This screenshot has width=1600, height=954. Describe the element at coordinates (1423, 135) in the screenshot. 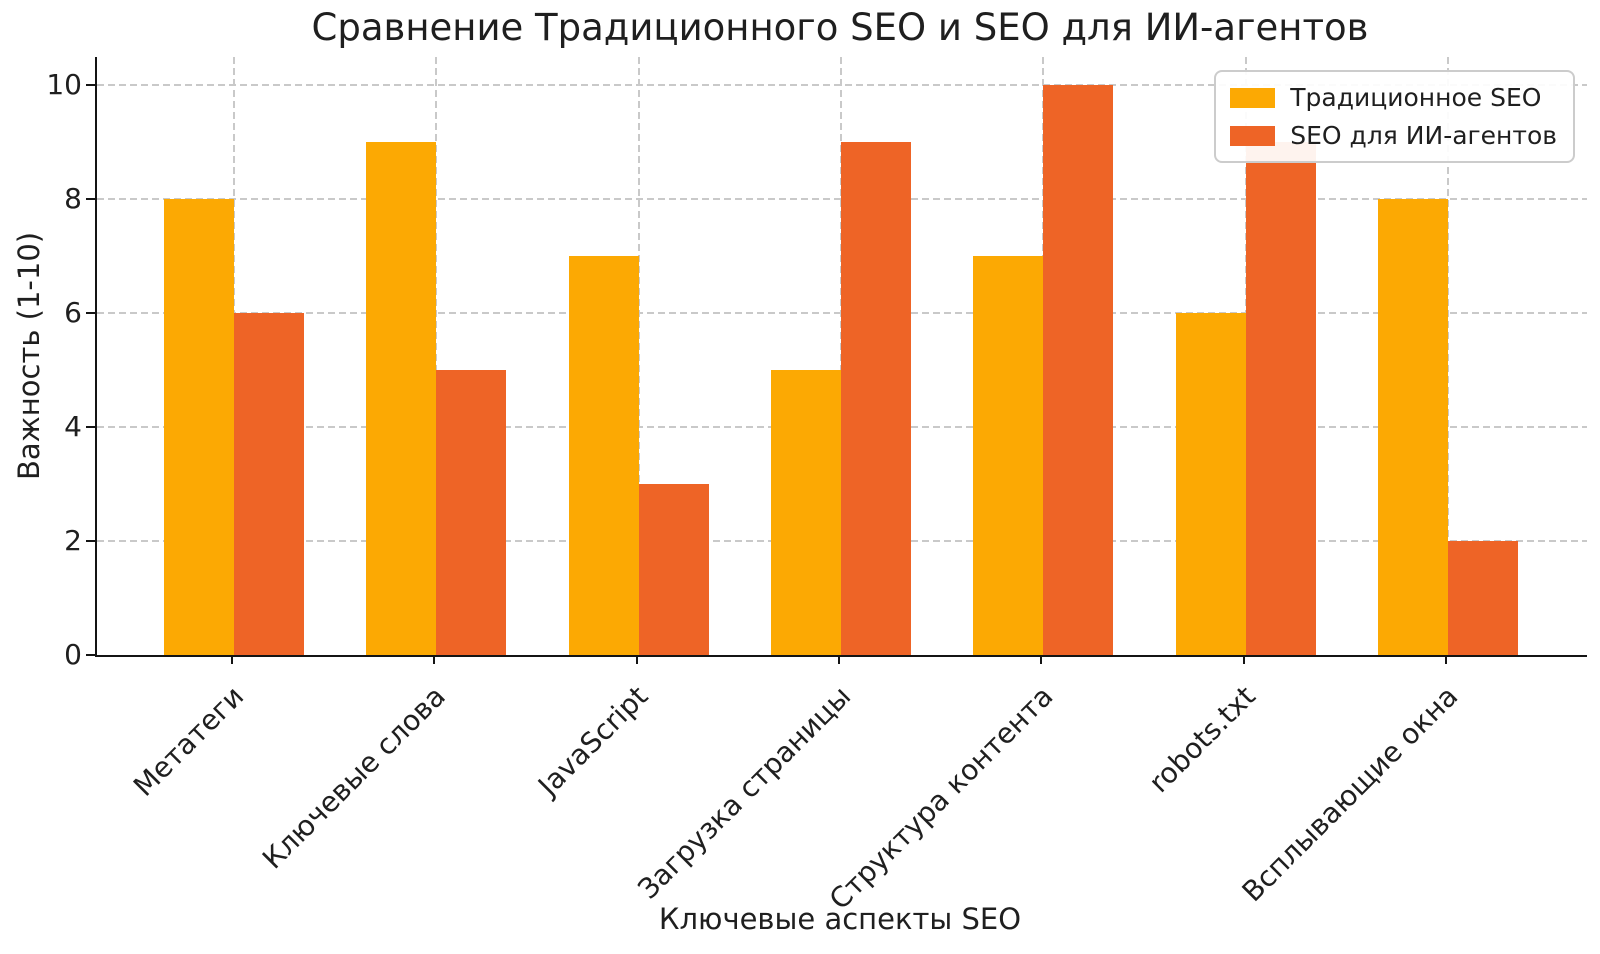

I see `legend-label-ai-seo: SEO для ИИ-агентов` at that location.